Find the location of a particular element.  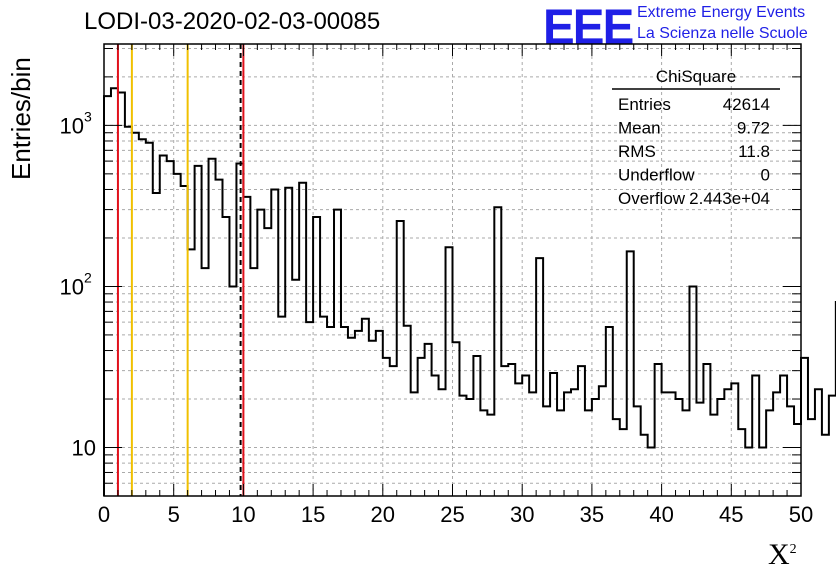

x-tick-label: 50 is located at coordinates (801, 514).